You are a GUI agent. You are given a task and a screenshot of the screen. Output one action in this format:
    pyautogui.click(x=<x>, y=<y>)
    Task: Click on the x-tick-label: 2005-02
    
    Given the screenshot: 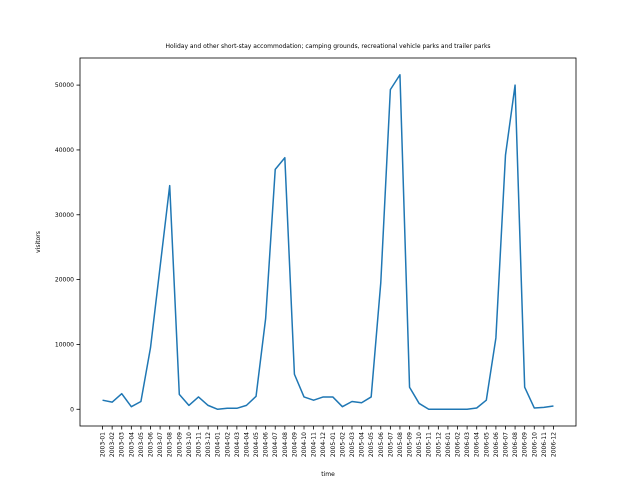 What is the action you would take?
    pyautogui.click(x=342, y=444)
    